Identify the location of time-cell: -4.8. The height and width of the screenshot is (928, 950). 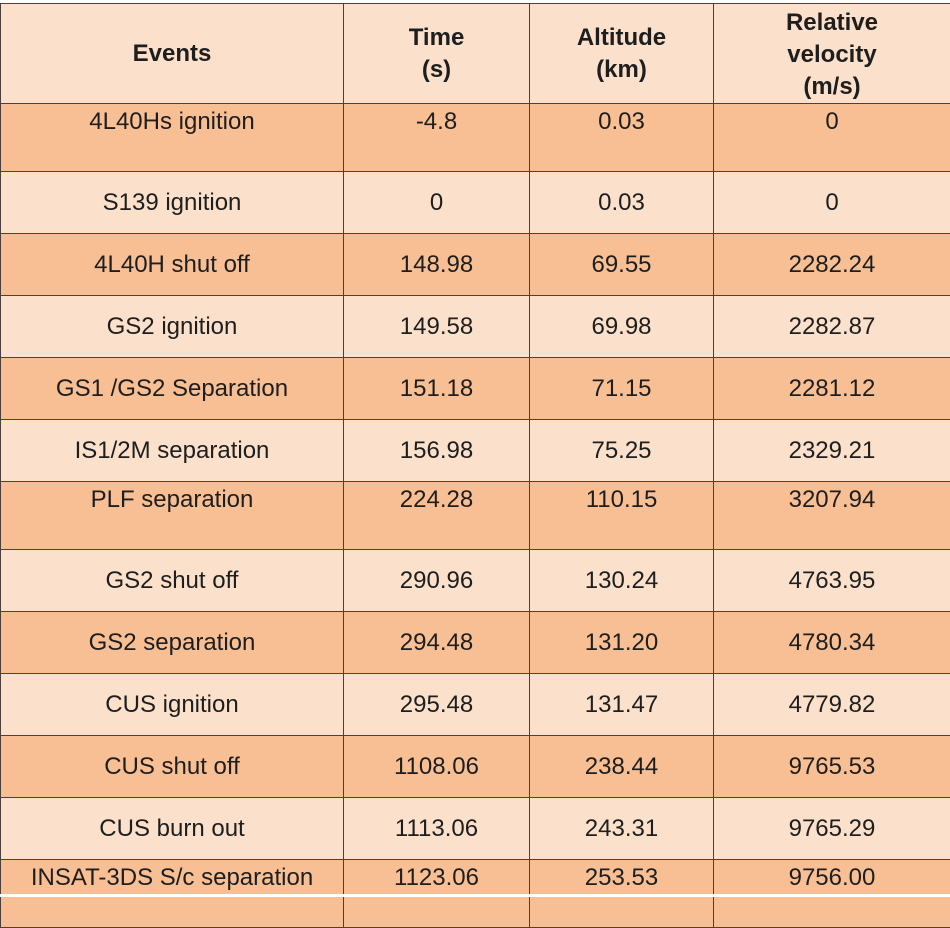
(437, 138).